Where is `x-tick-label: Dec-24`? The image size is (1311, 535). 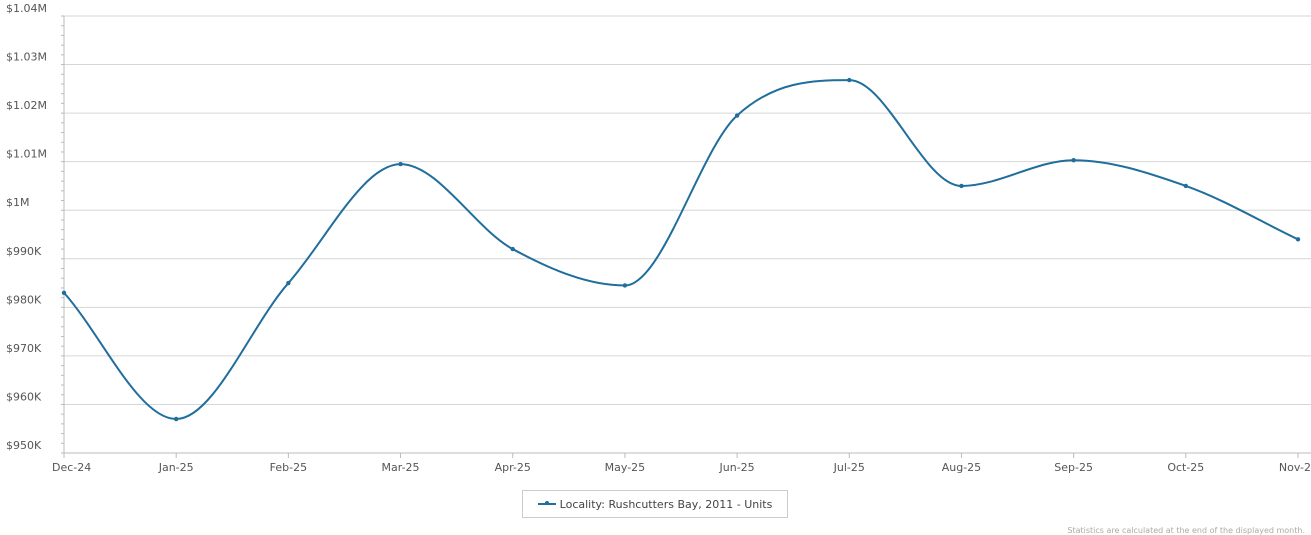 x-tick-label: Dec-24 is located at coordinates (71, 467).